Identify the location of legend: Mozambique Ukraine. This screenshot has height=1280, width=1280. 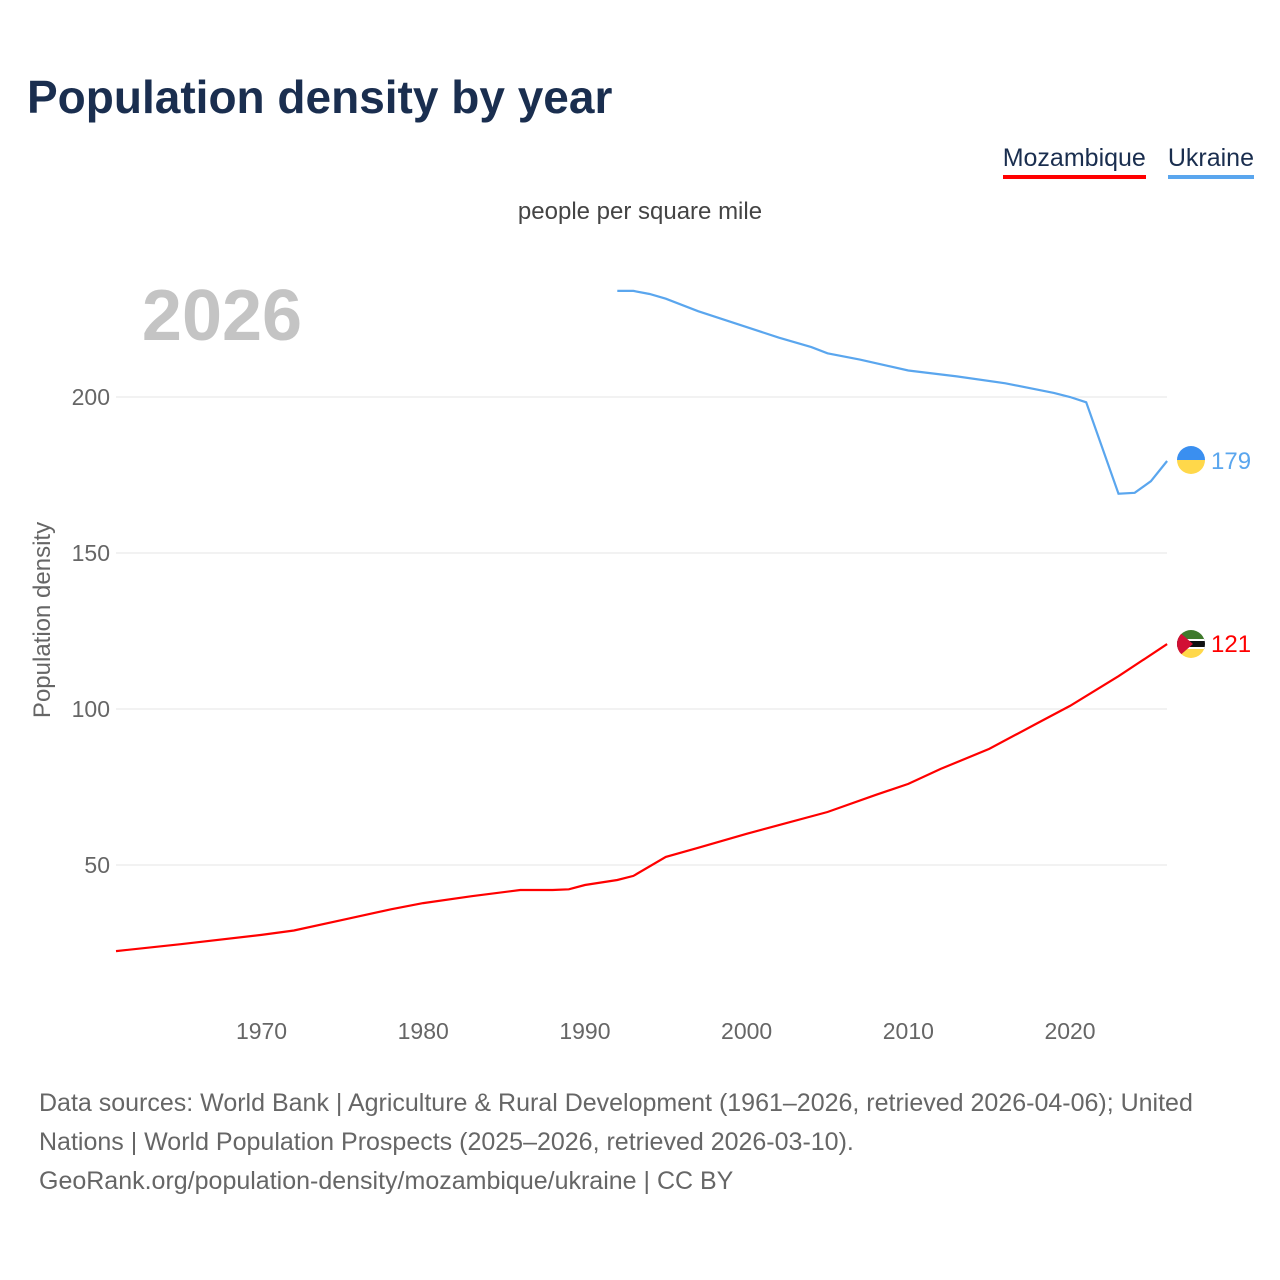
(1128, 161).